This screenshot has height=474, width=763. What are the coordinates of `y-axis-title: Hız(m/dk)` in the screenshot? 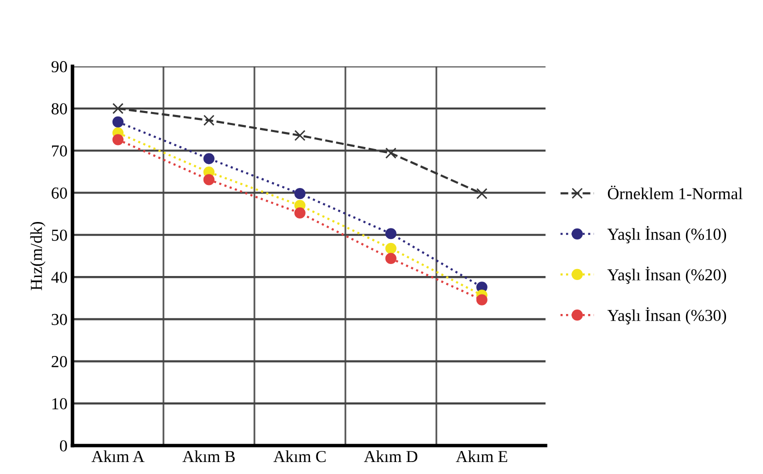 It's located at (38, 256).